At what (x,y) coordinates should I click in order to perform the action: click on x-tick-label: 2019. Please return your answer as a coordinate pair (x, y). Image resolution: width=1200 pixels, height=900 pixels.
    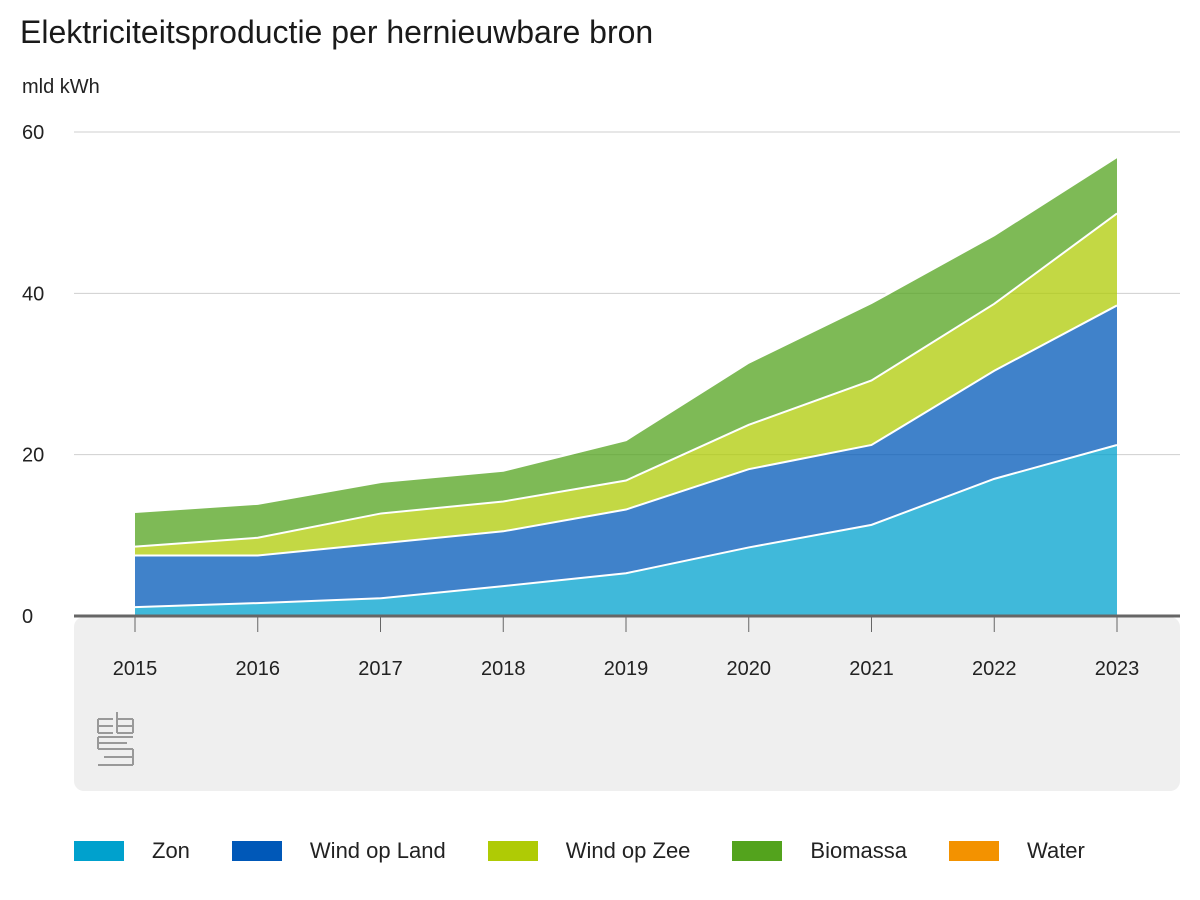
    Looking at the image, I should click on (626, 669).